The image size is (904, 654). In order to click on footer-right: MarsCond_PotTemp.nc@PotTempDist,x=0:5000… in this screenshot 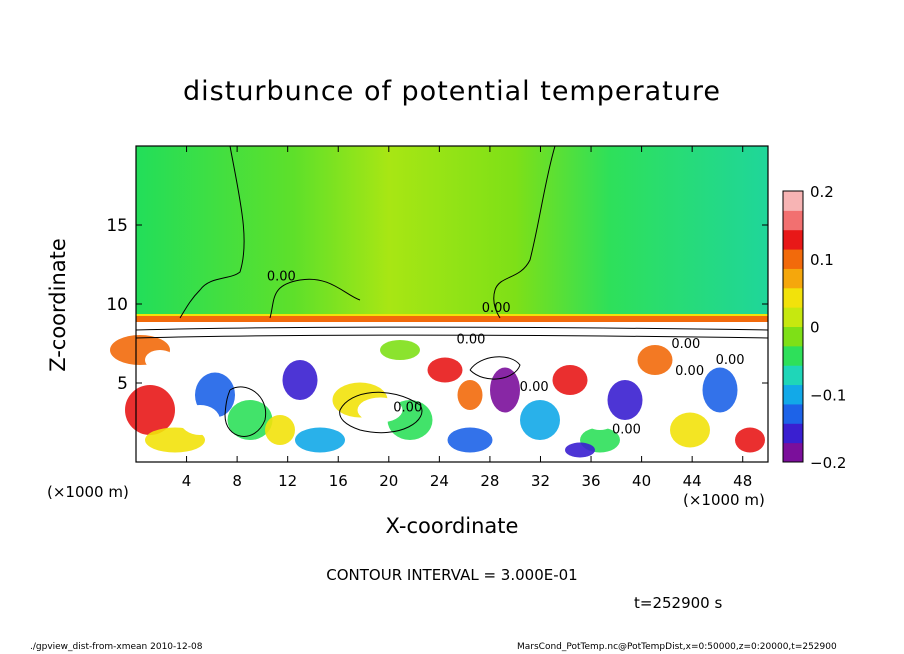, I will do `click(677, 647)`.